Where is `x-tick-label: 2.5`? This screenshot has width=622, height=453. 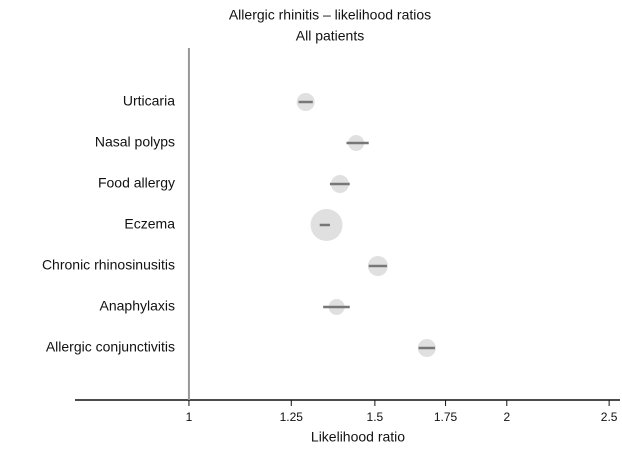 x-tick-label: 2.5 is located at coordinates (609, 417).